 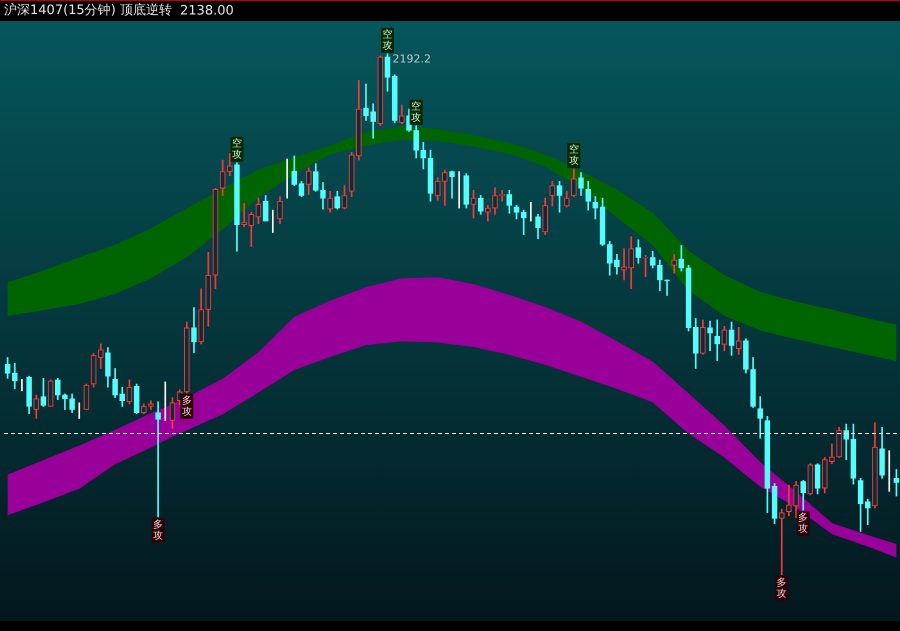 What do you see at coordinates (207, 10) in the screenshot?
I see `text: 2138.00` at bounding box center [207, 10].